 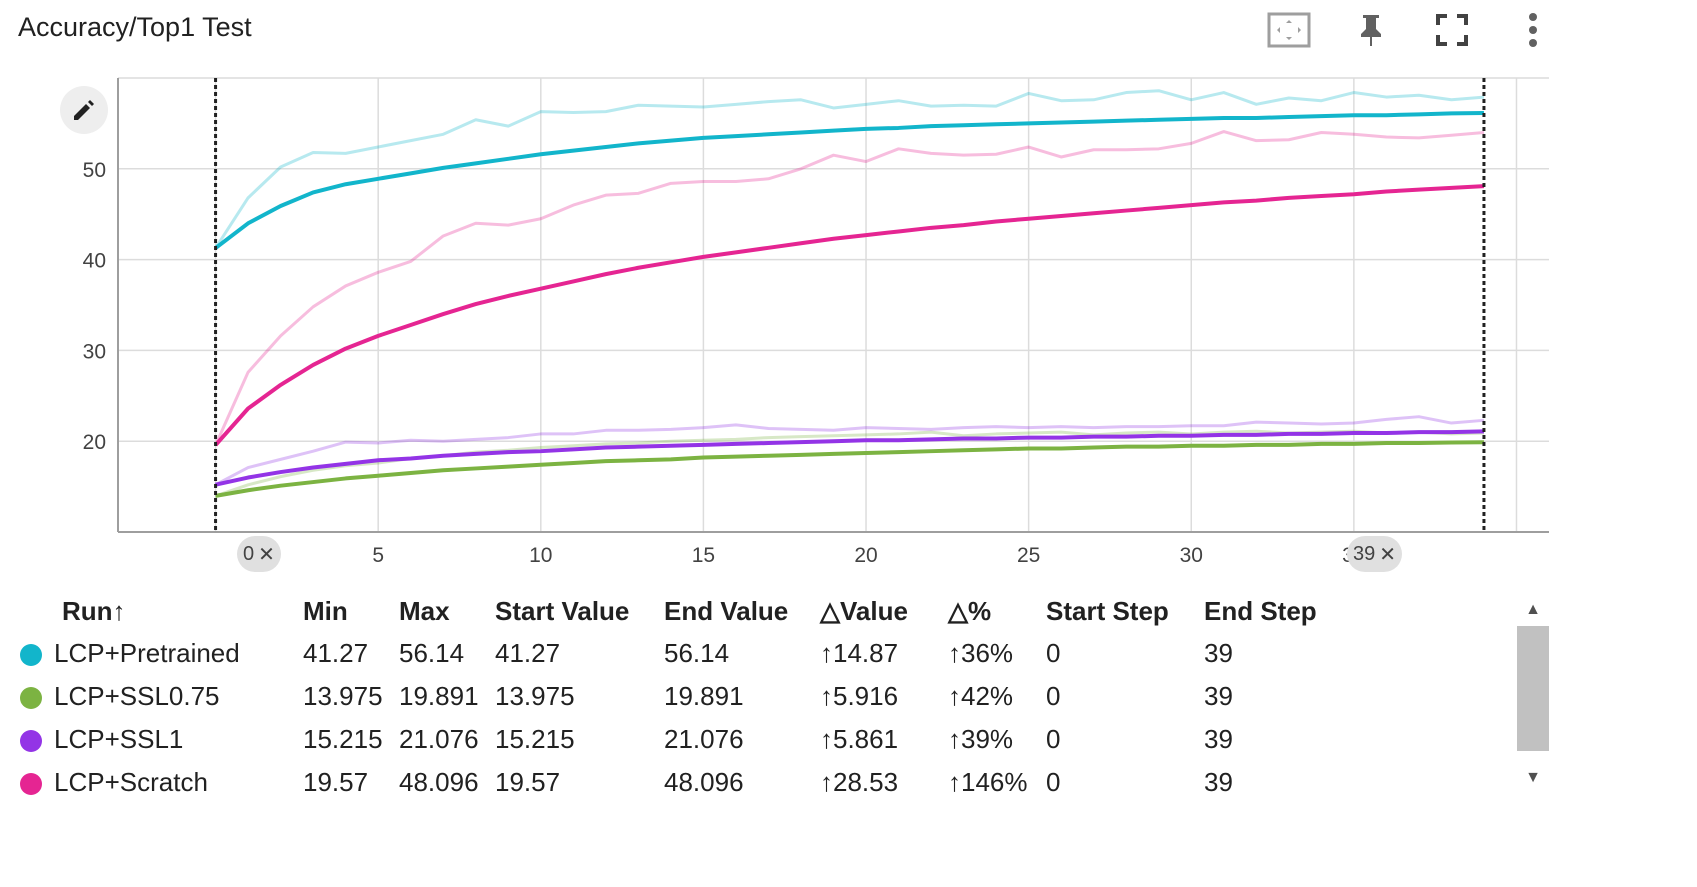 I want to click on more-options-button, so click(x=1533, y=30).